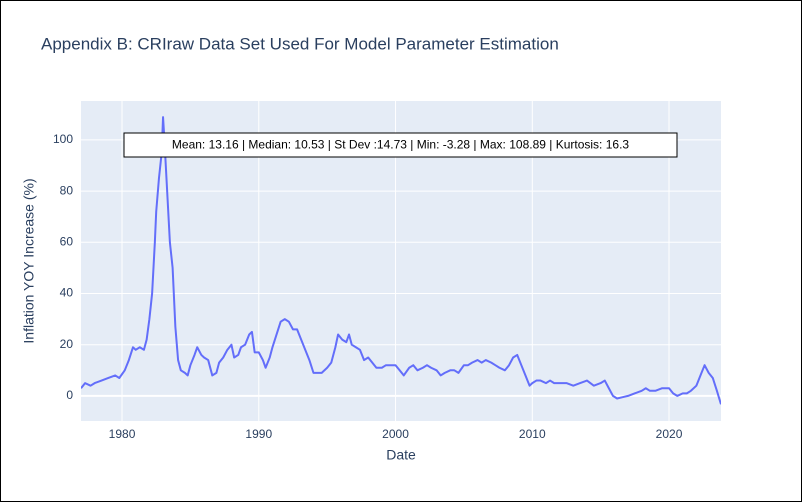 The width and height of the screenshot is (802, 502). Describe the element at coordinates (532, 434) in the screenshot. I see `x-tick-label: 2010` at that location.